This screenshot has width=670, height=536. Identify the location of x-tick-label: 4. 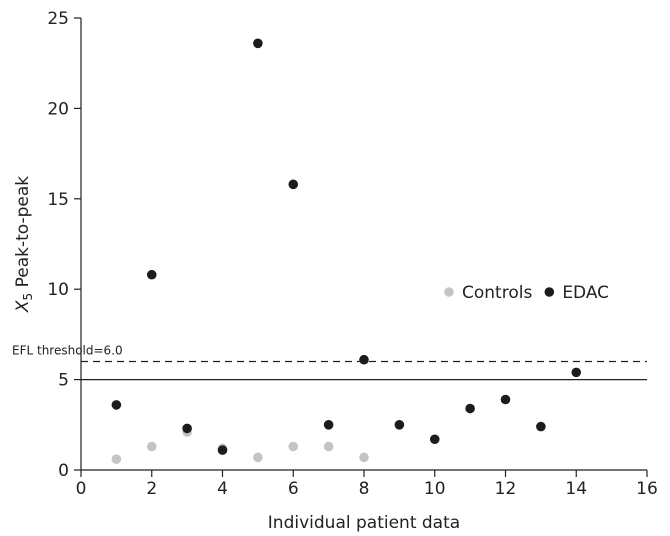
(222, 489).